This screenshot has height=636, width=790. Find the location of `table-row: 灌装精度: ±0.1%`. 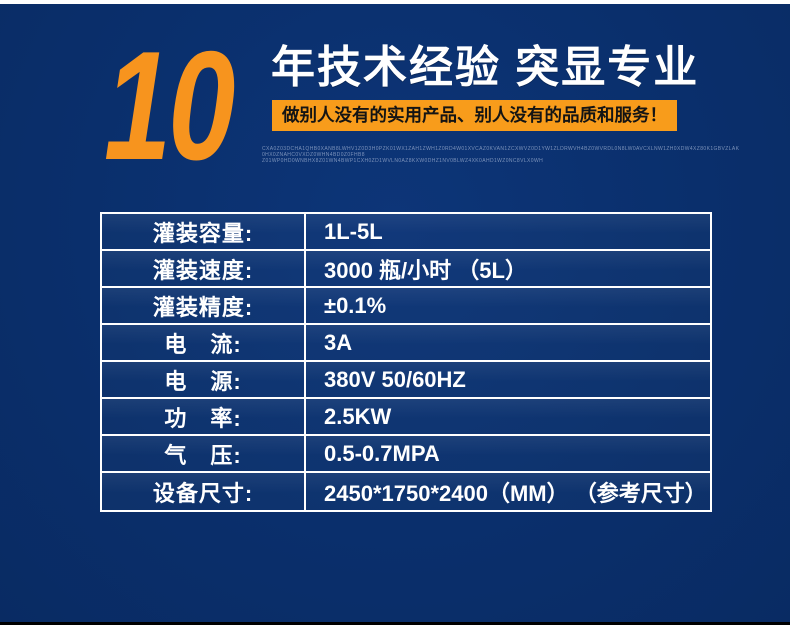

table-row: 灌装精度: ±0.1% is located at coordinates (406, 306).